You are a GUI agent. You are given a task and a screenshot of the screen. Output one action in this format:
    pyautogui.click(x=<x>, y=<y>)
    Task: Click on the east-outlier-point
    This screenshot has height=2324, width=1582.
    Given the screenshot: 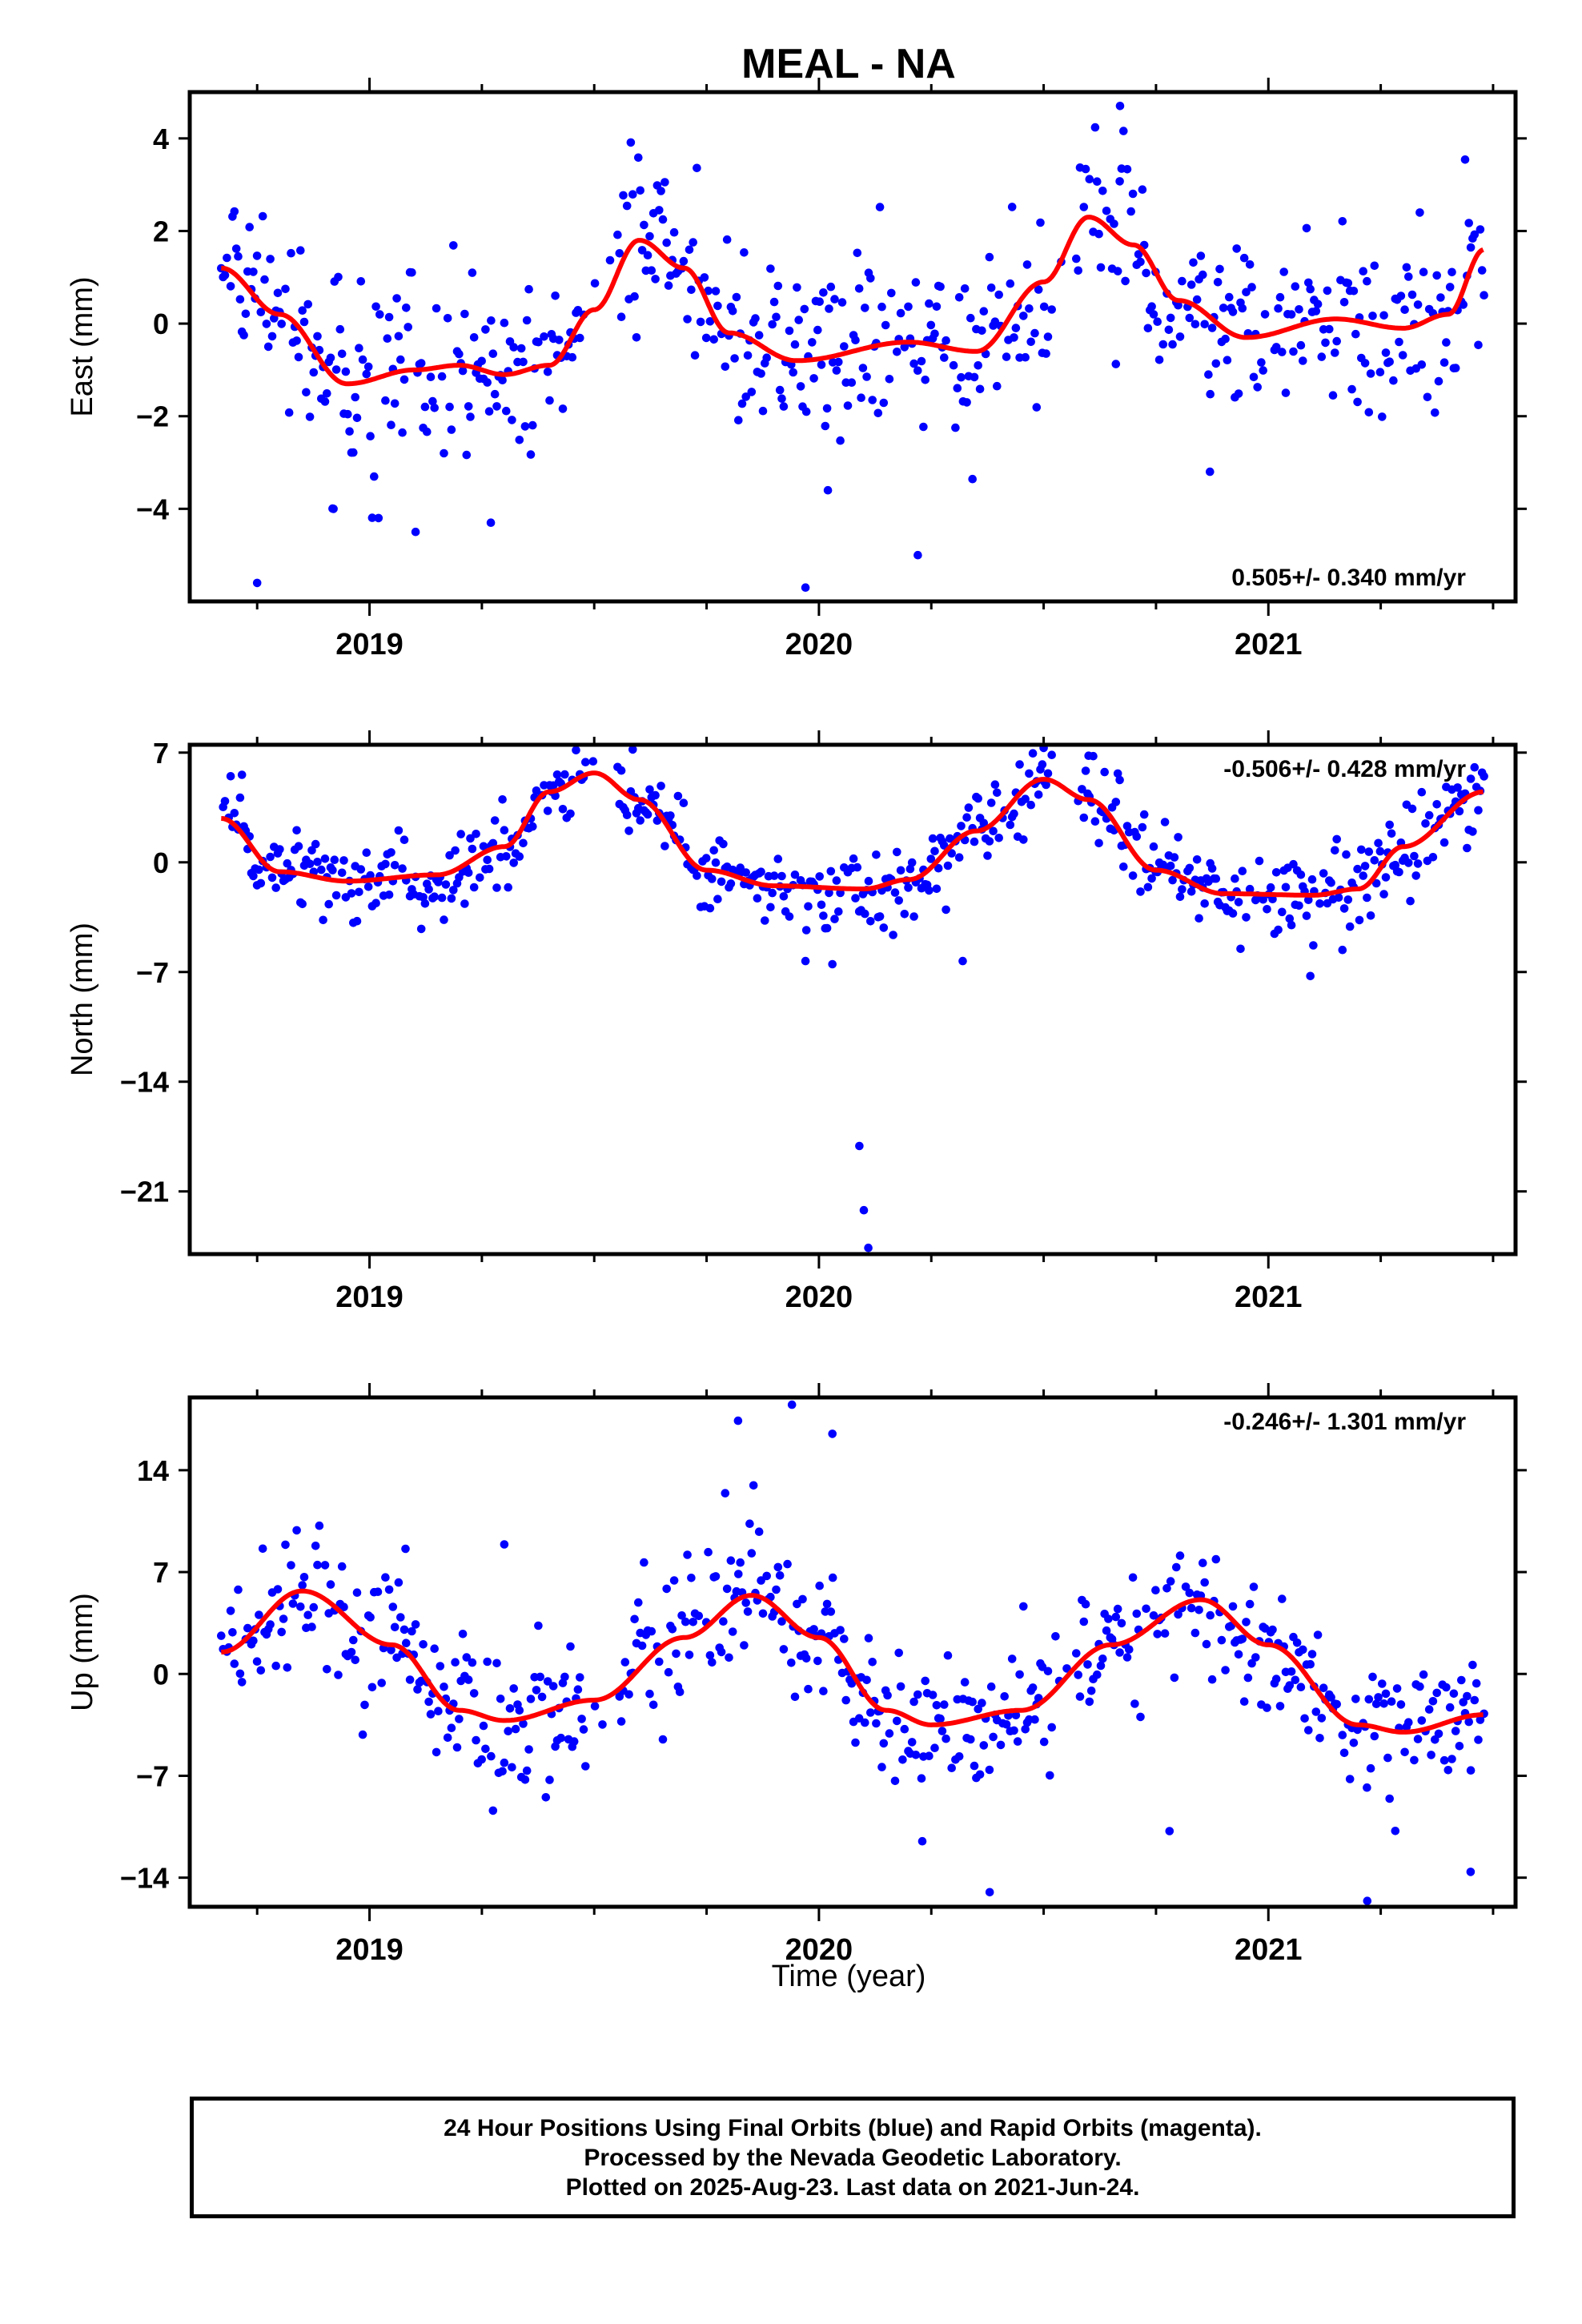 What is the action you would take?
    pyautogui.click(x=806, y=587)
    